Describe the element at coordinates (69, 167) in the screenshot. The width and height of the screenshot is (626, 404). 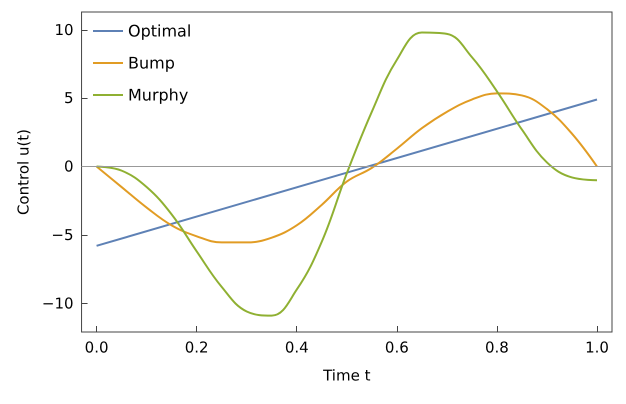
I see `y-tick-label: 0` at that location.